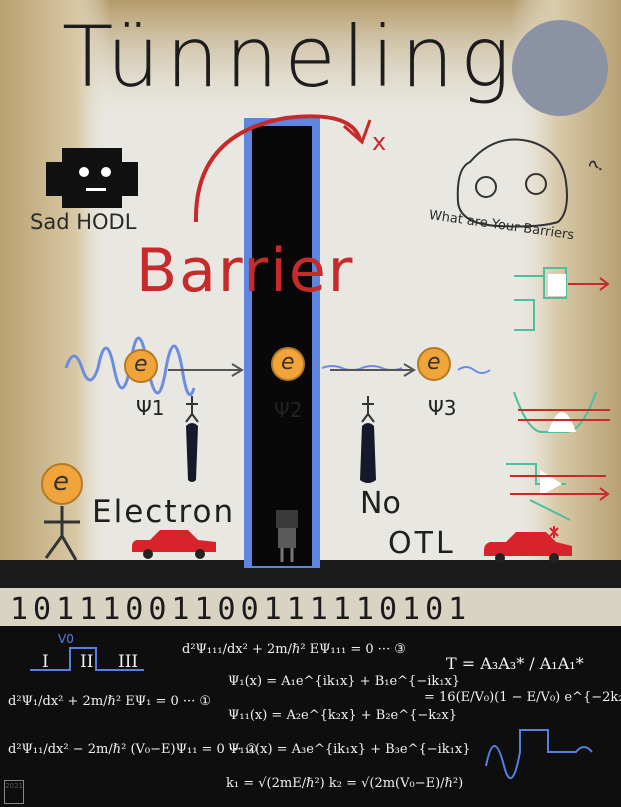  I want to click on v0-label: V0, so click(66, 639).